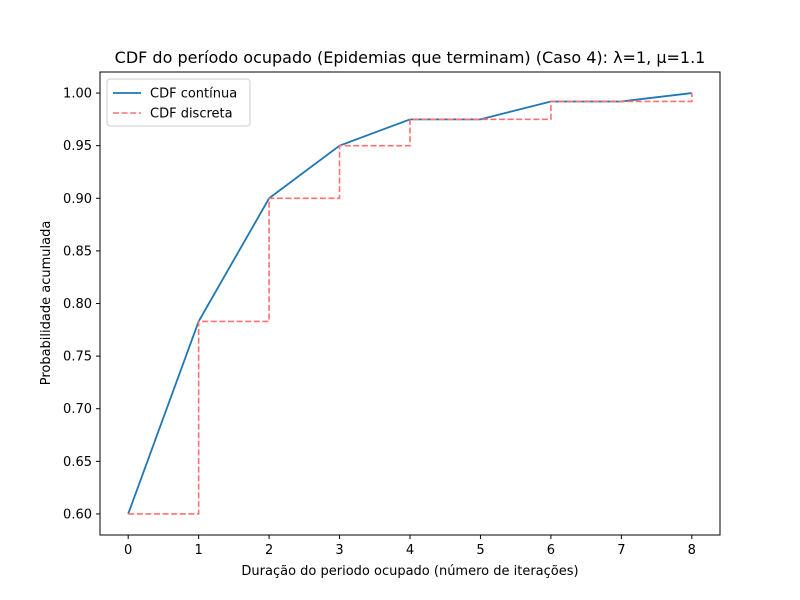  Describe the element at coordinates (46, 303) in the screenshot. I see `y-axis-label: Probabilidade acumulada` at that location.